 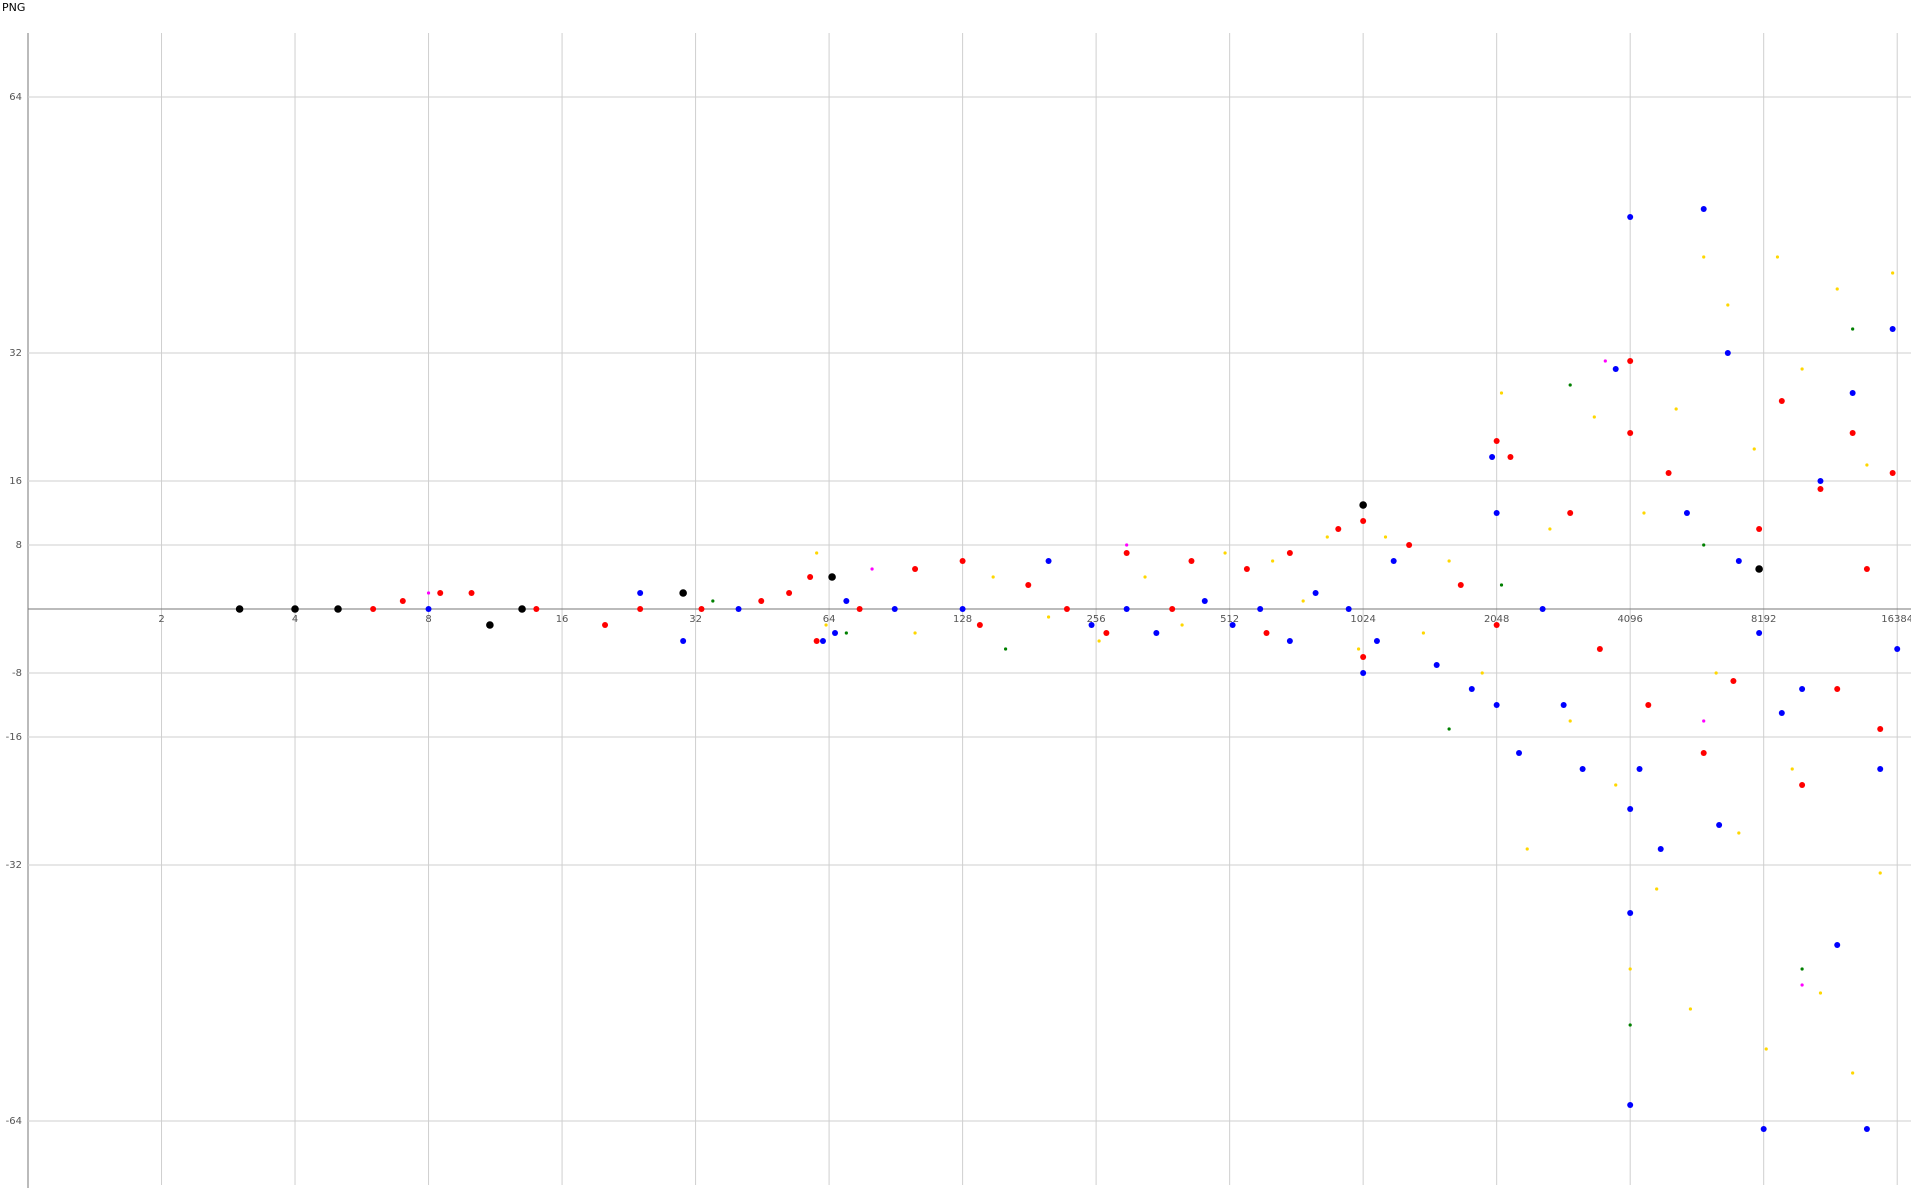 I want to click on x-tick-label: 16384, so click(x=1896, y=619).